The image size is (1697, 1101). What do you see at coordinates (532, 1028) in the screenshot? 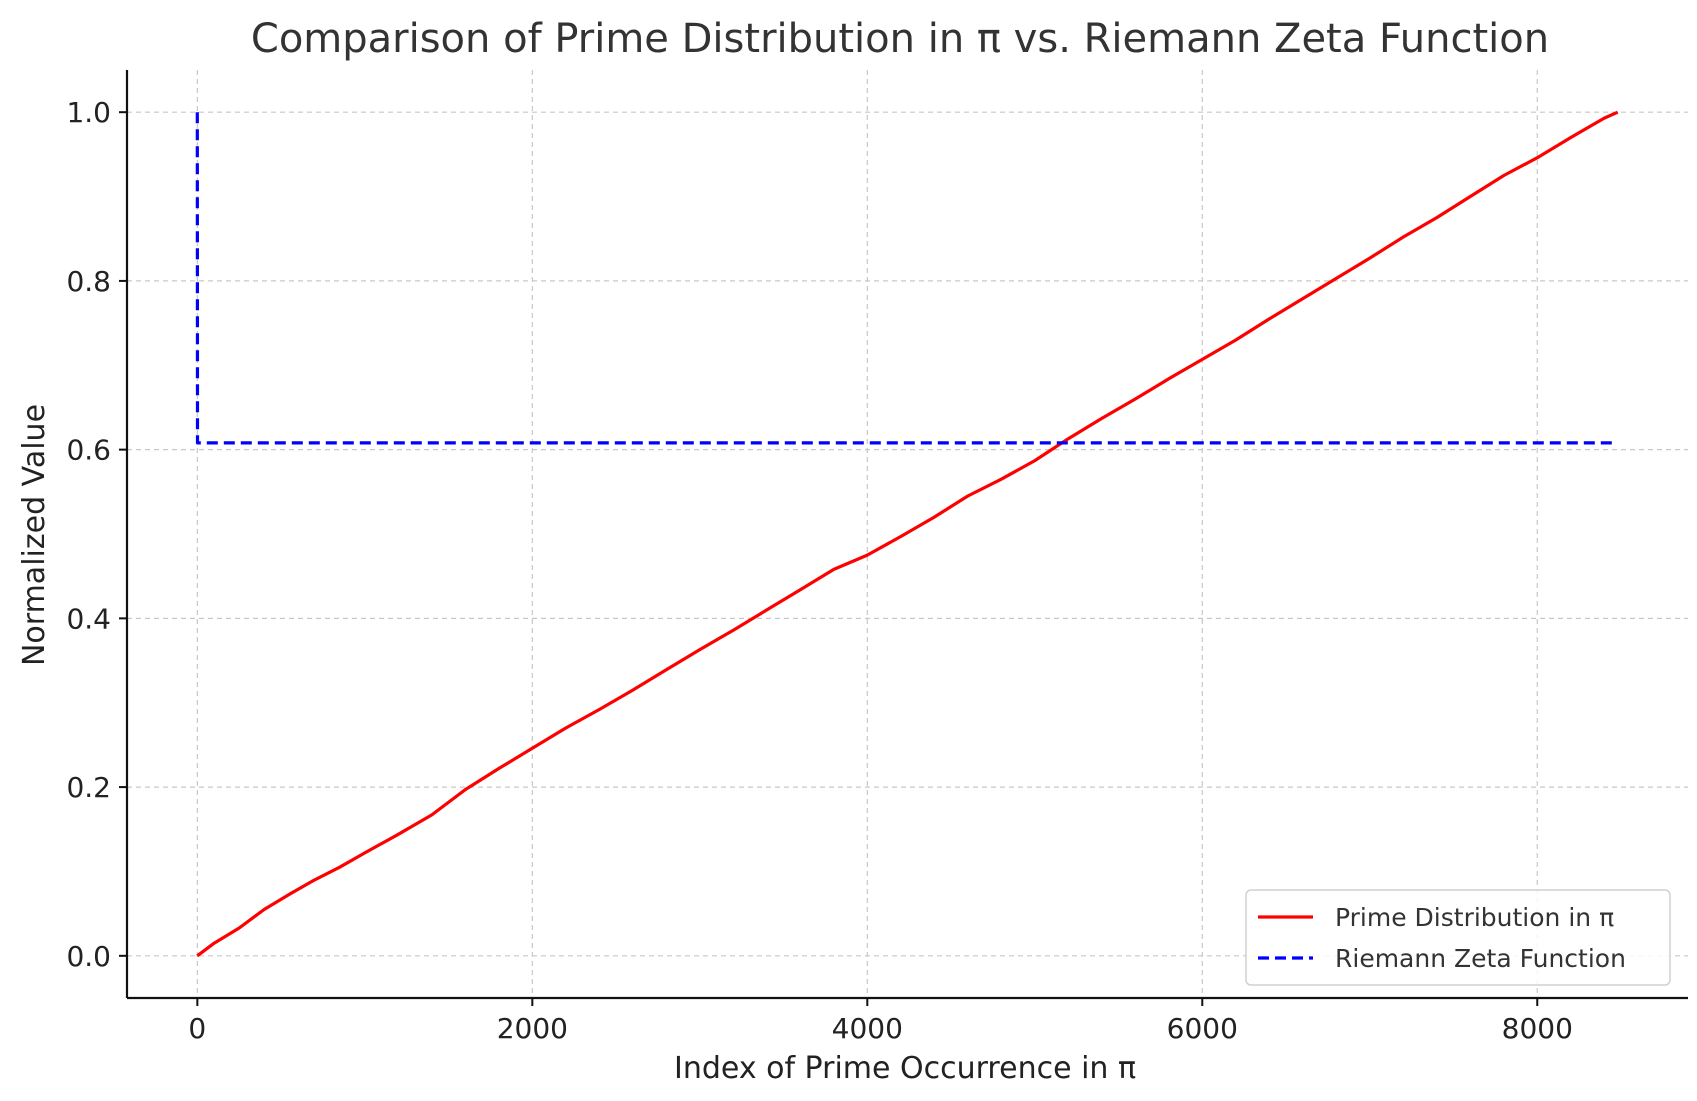
I see `x-tick-label: 2000` at bounding box center [532, 1028].